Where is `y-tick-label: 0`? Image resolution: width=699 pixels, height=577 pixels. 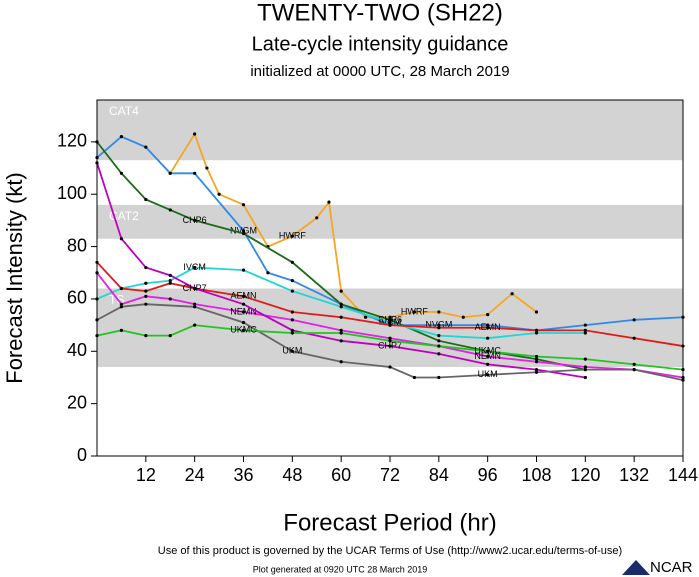
y-tick-label: 0 is located at coordinates (82, 455).